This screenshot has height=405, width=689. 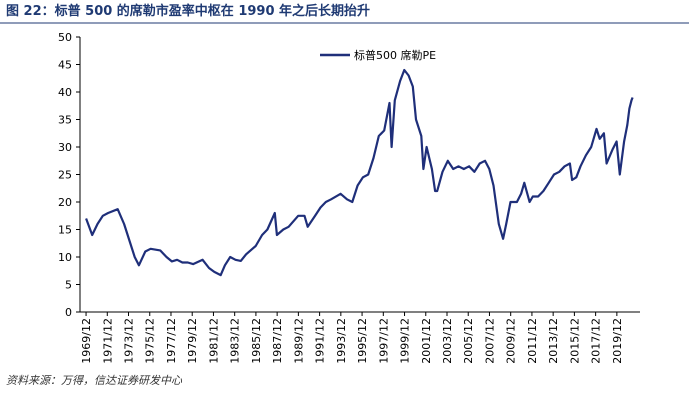 I want to click on y-tick-label: 25, so click(x=65, y=175).